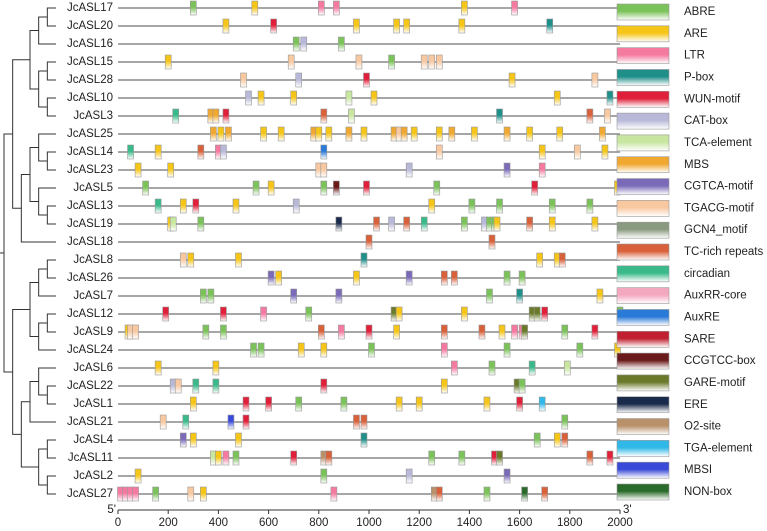 The height and width of the screenshot is (531, 767). Describe the element at coordinates (700, 339) in the screenshot. I see `legend-label: SARE` at that location.